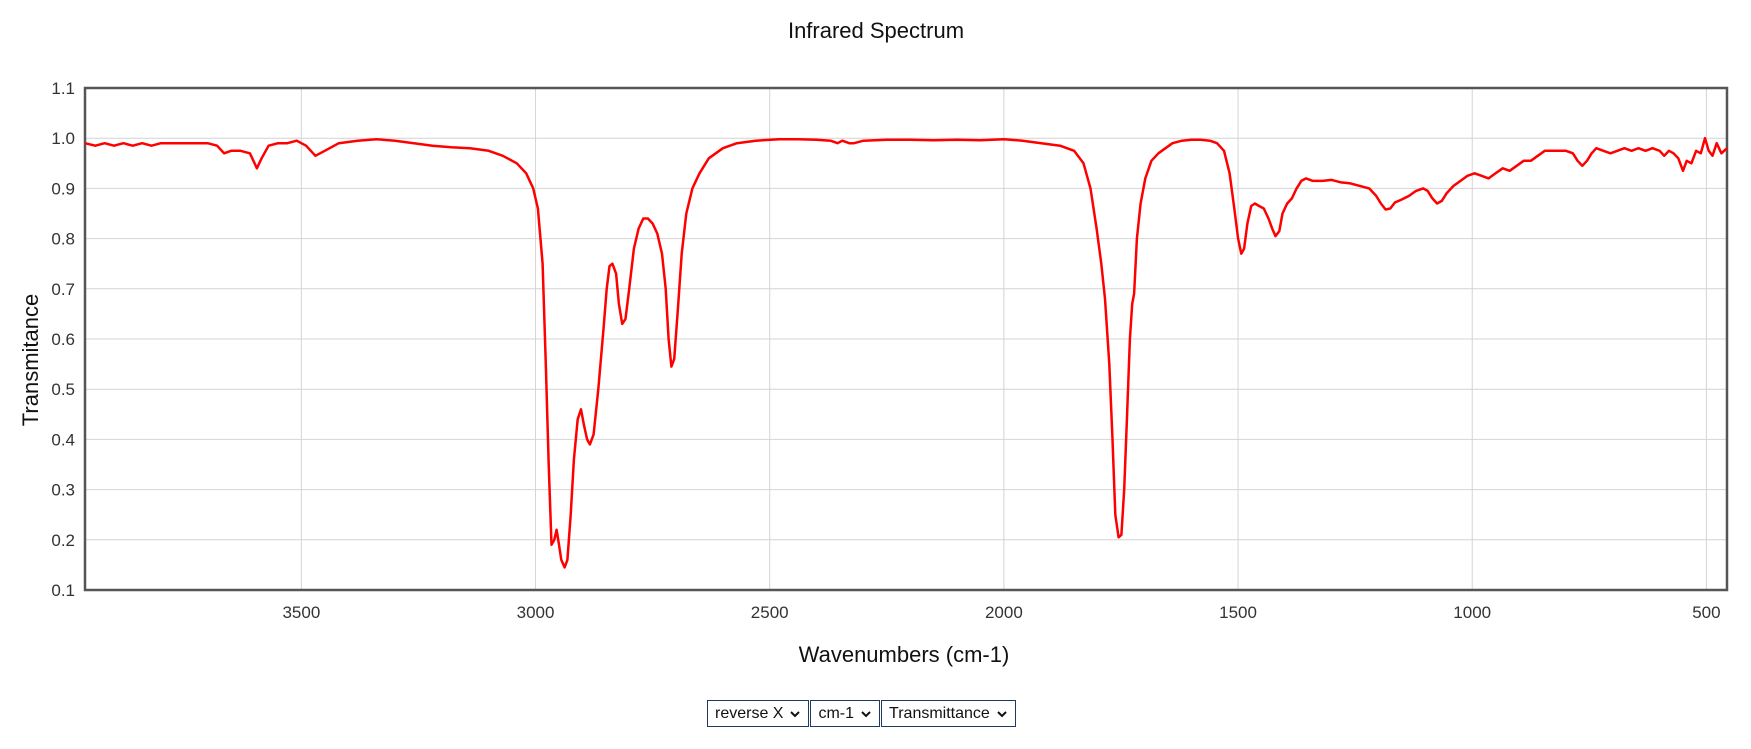 The image size is (1751, 749). What do you see at coordinates (1472, 612) in the screenshot?
I see `x-tick-label: 1000` at bounding box center [1472, 612].